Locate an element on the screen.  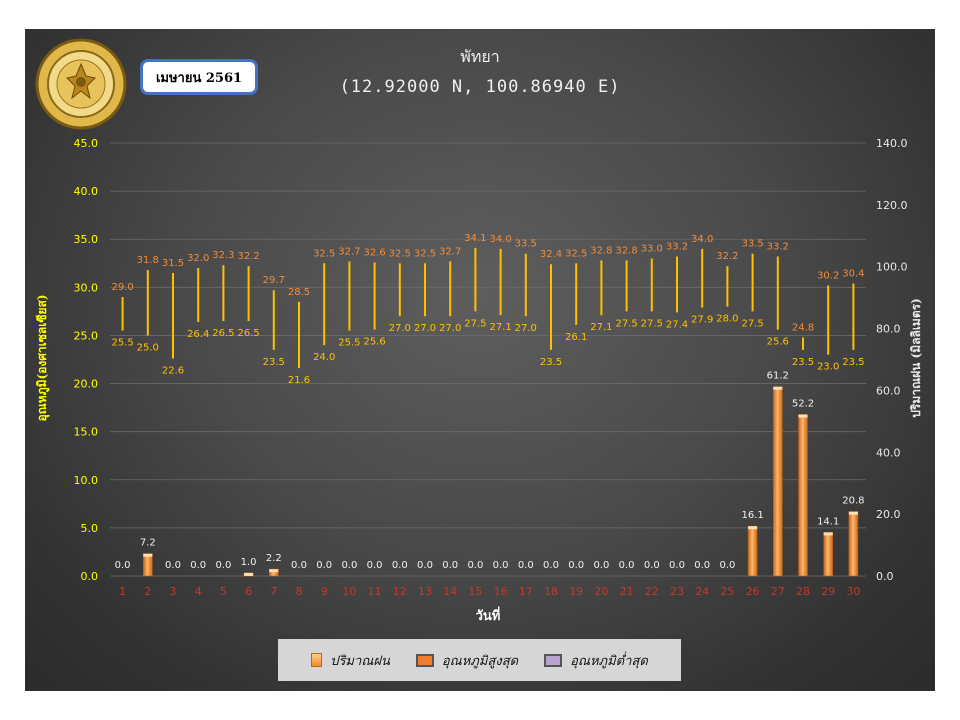
x-axis-title: วันที่ is located at coordinates (488, 615).